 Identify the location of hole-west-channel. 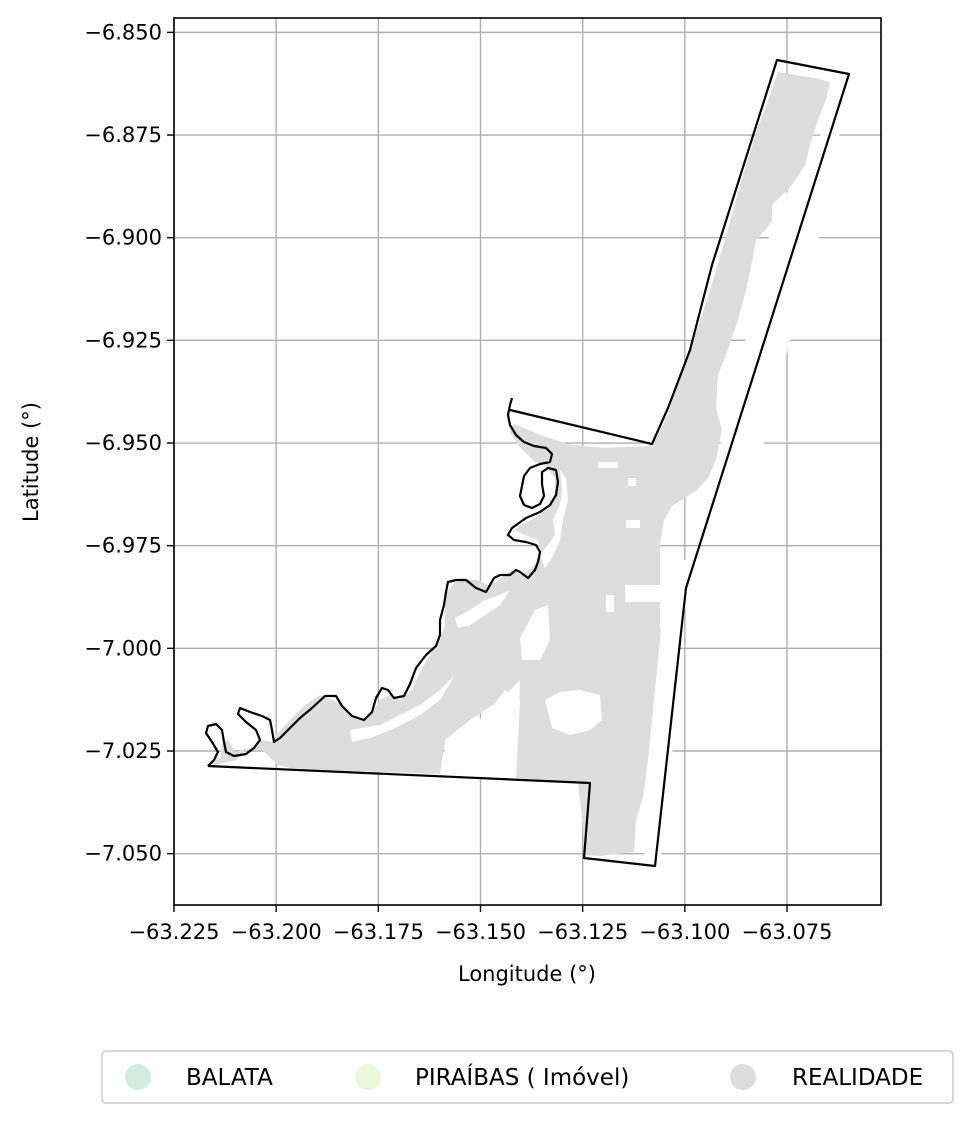
(402, 708).